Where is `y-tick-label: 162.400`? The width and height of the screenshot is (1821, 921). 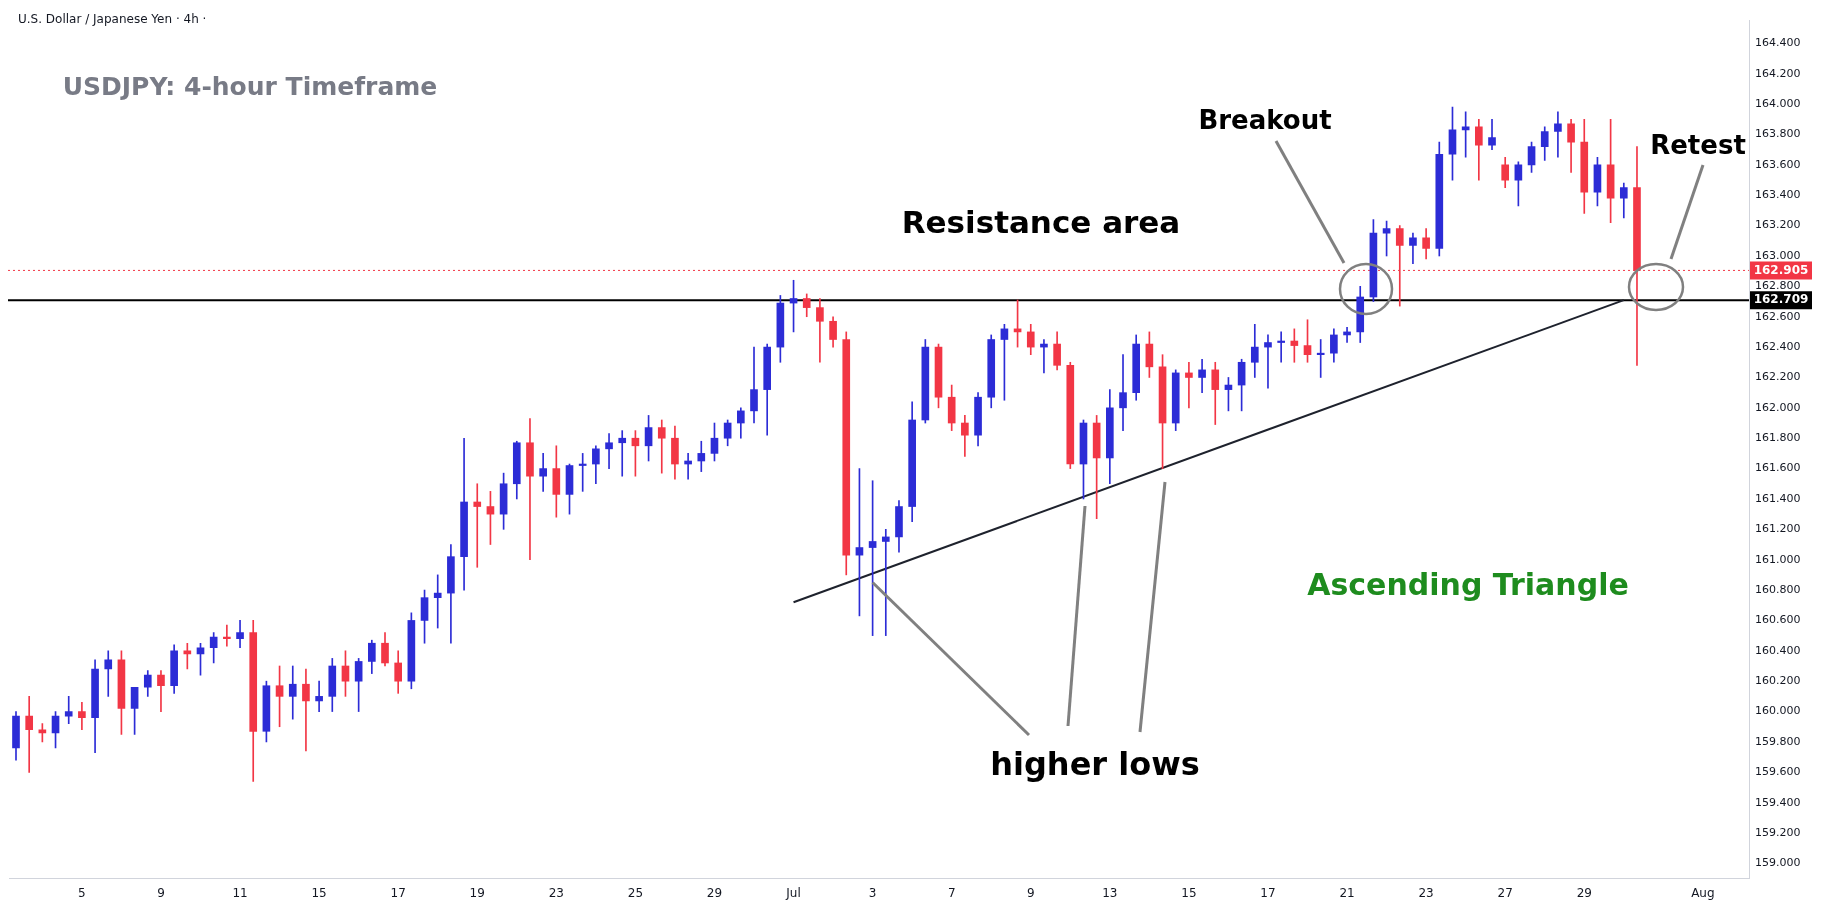 y-tick-label: 162.400 is located at coordinates (1778, 346).